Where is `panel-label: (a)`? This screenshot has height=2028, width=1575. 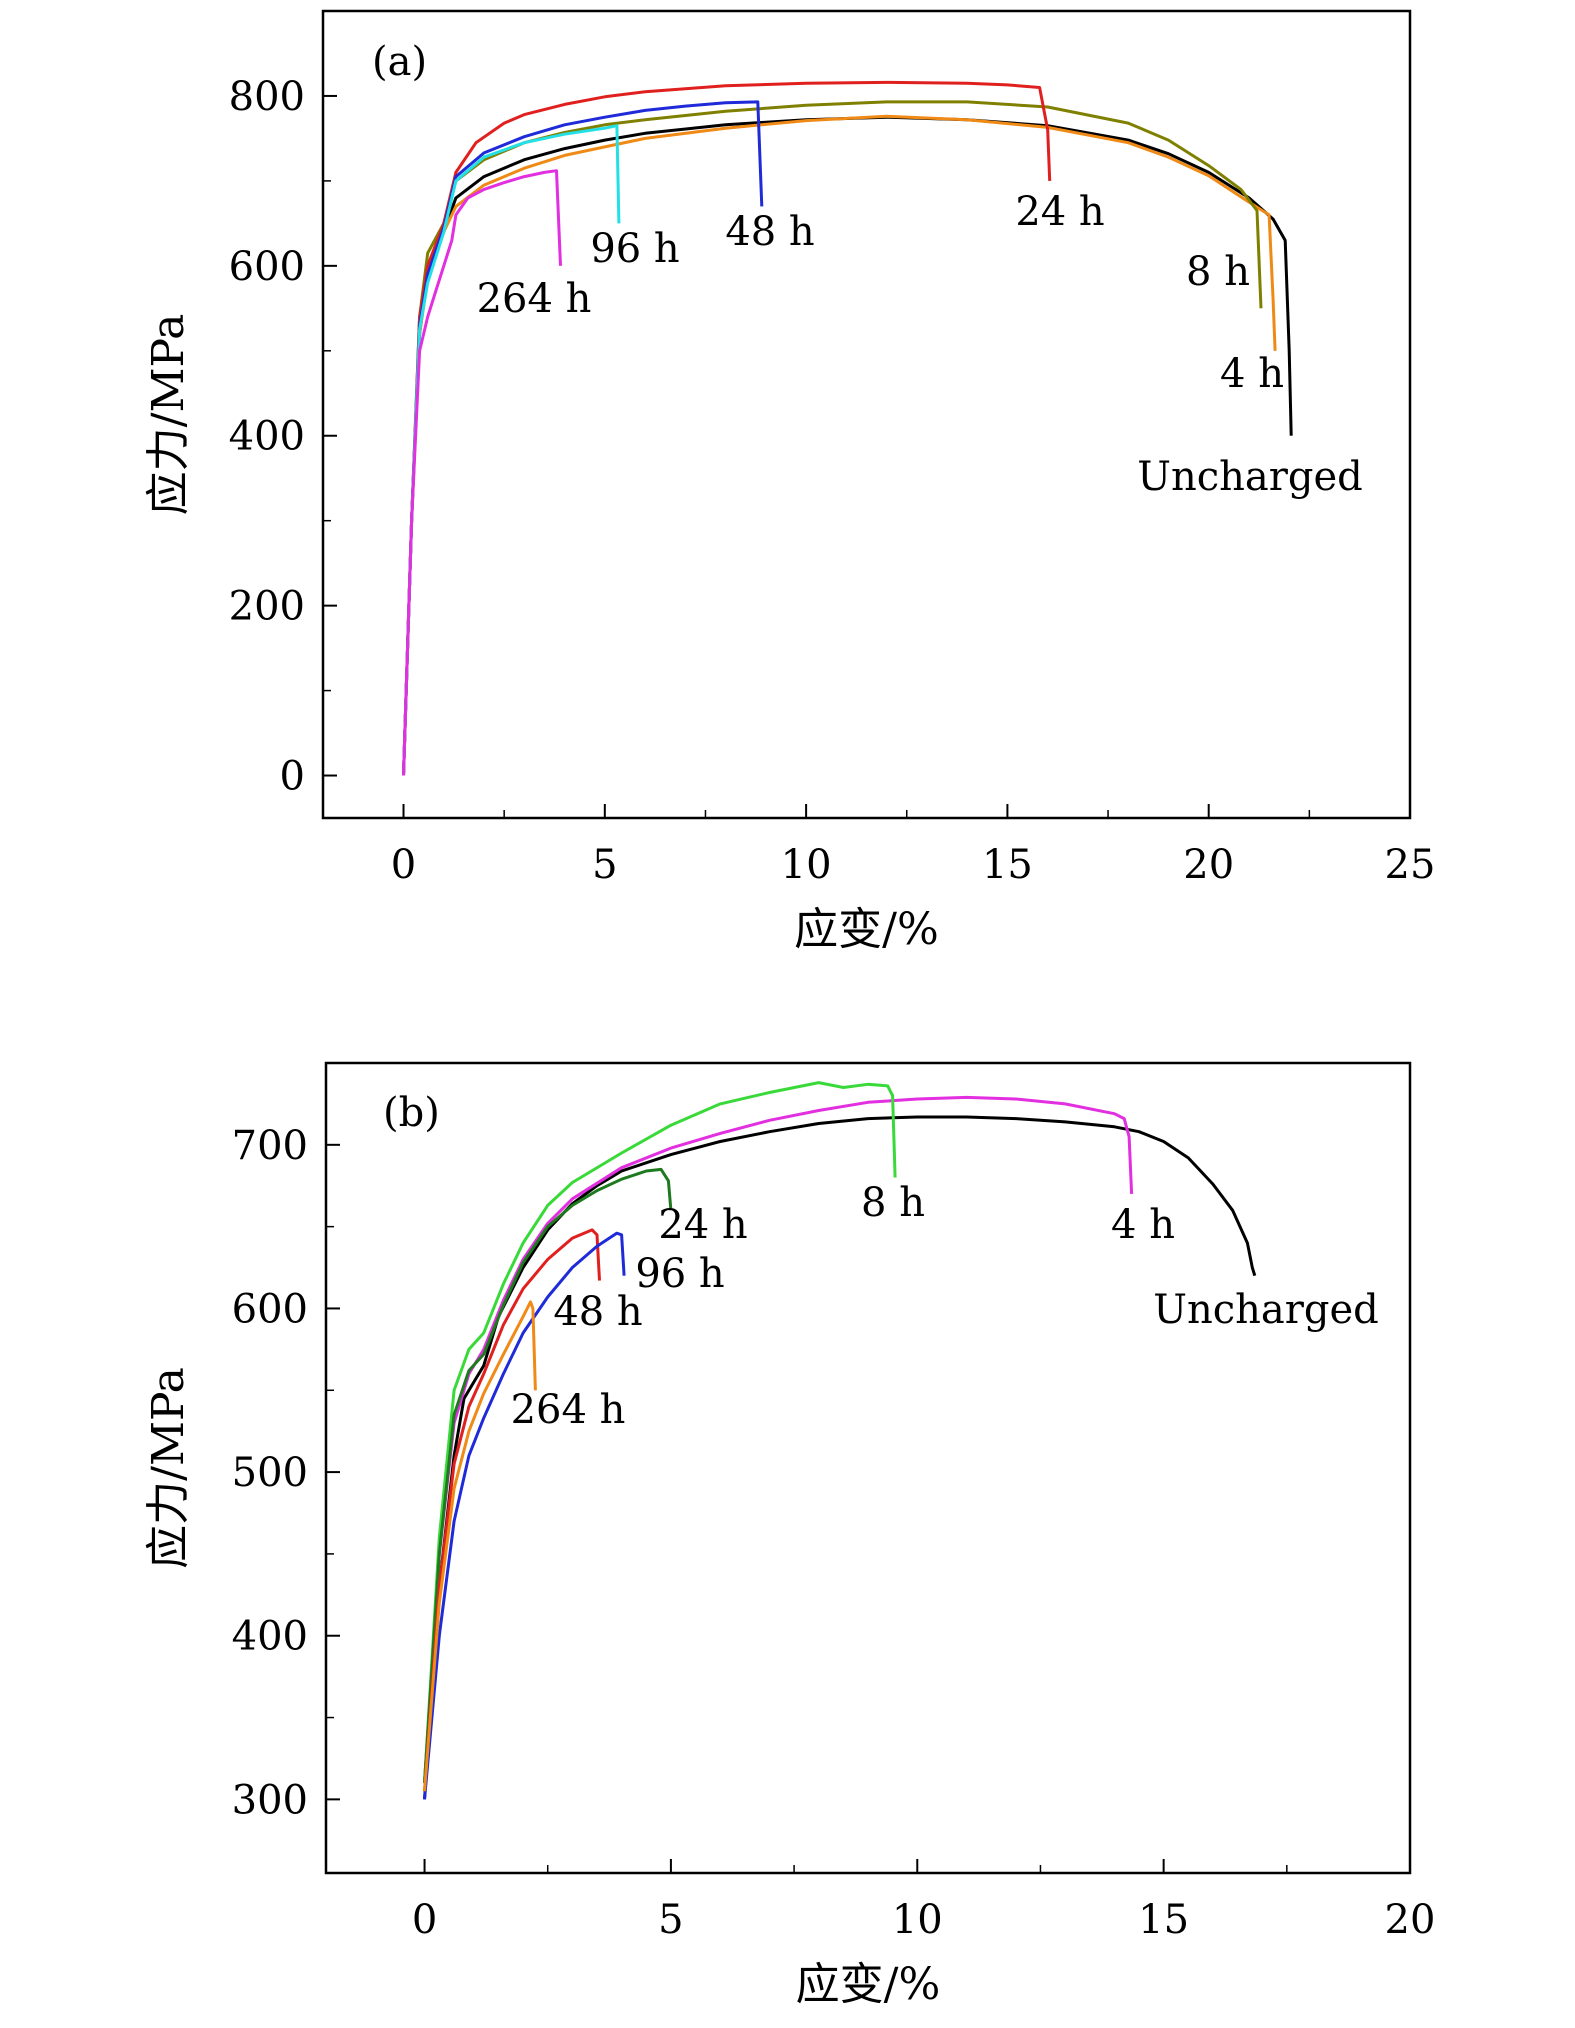
panel-label: (a) is located at coordinates (399, 62).